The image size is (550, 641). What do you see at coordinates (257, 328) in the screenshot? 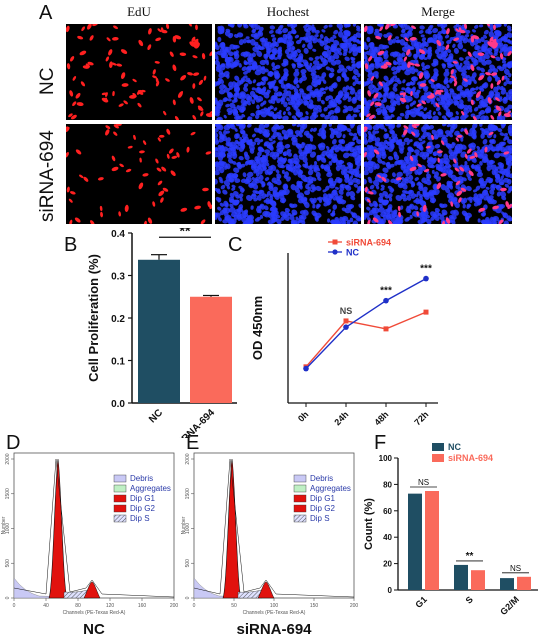
I see `y-axis-label: OD 450nm` at bounding box center [257, 328].